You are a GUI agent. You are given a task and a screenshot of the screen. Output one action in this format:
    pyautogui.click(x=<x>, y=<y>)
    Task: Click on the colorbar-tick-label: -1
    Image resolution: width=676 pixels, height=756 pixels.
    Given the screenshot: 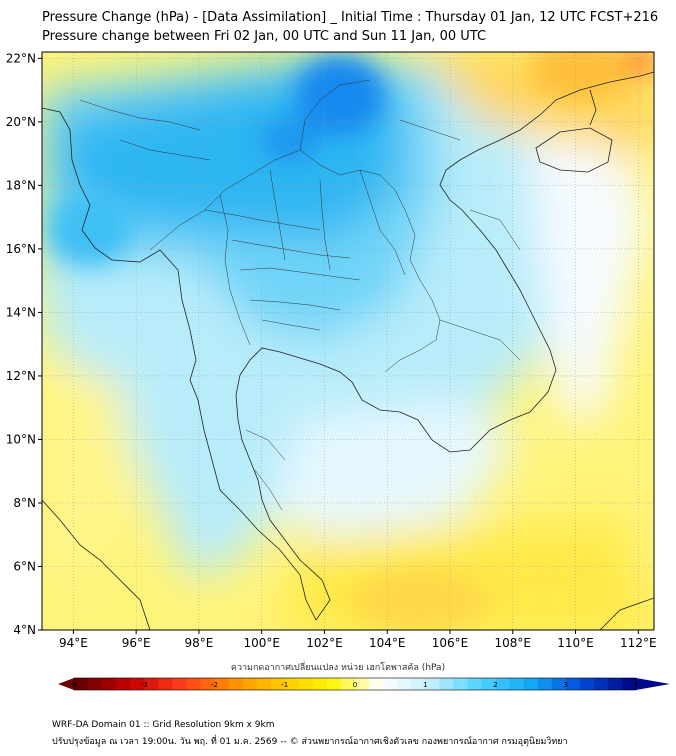 What is the action you would take?
    pyautogui.click(x=284, y=685)
    